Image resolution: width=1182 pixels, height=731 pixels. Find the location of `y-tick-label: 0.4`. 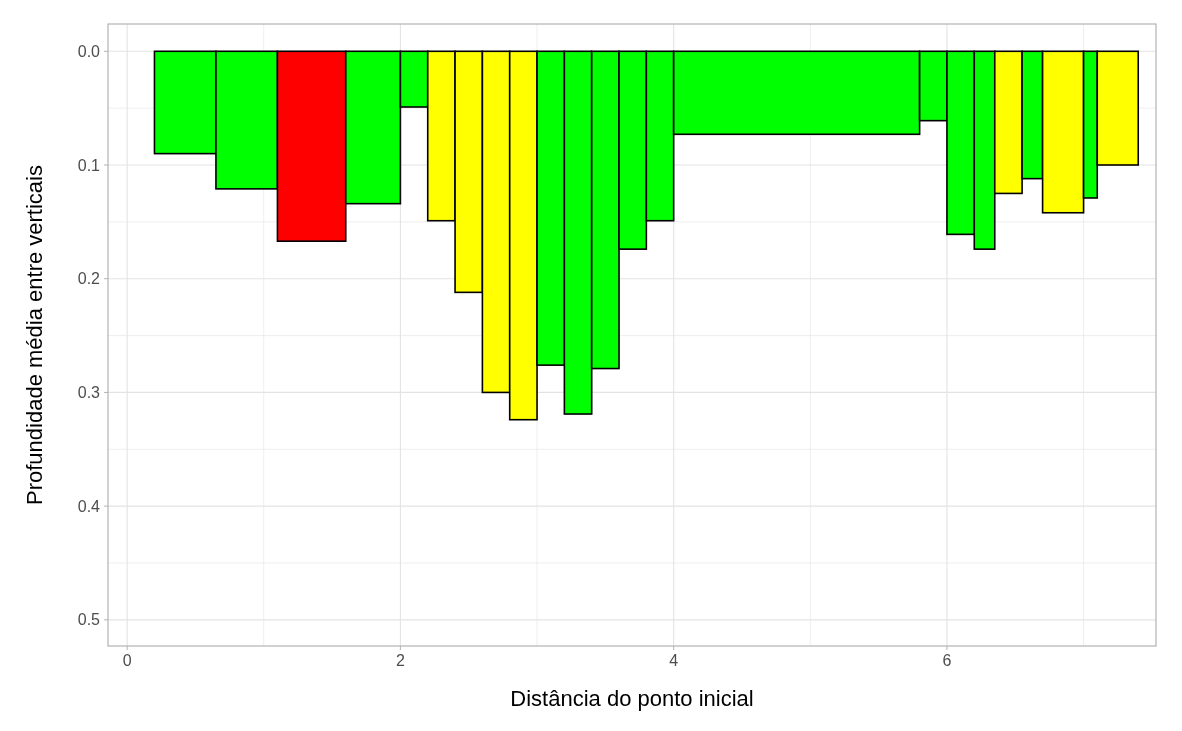

y-tick-label: 0.4 is located at coordinates (89, 506).